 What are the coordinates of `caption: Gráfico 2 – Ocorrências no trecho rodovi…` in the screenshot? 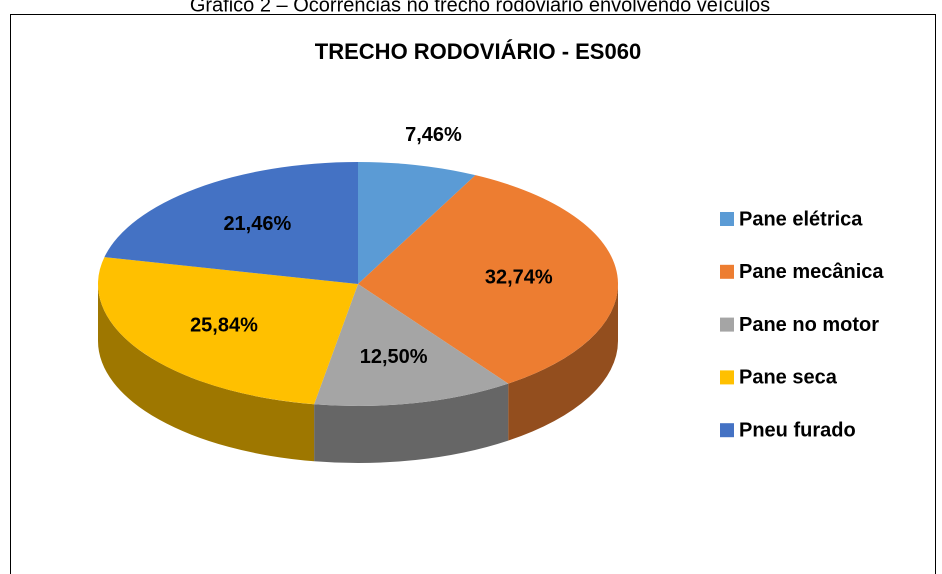 It's located at (480, 8).